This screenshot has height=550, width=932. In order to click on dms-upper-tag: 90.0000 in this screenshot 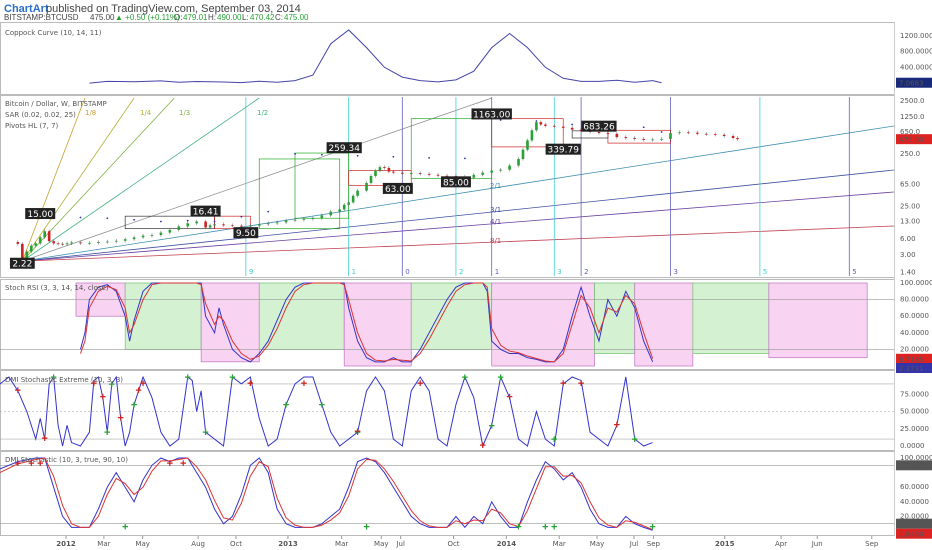, I will do `click(913, 466)`.